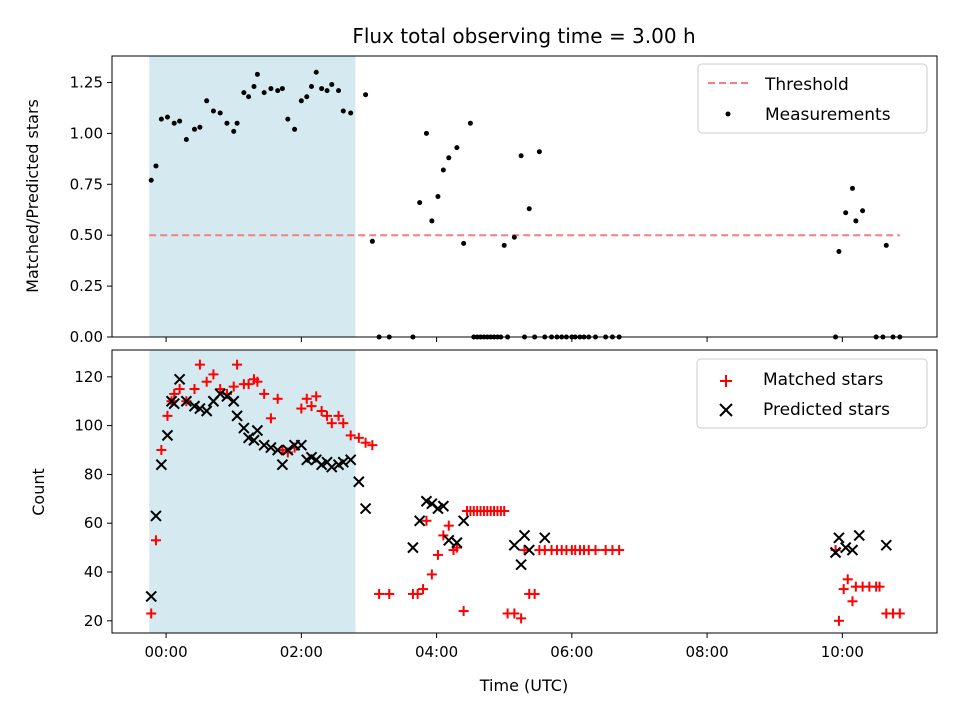 This screenshot has height=720, width=960. What do you see at coordinates (726, 410) in the screenshot?
I see `legend-predicted-swatch` at bounding box center [726, 410].